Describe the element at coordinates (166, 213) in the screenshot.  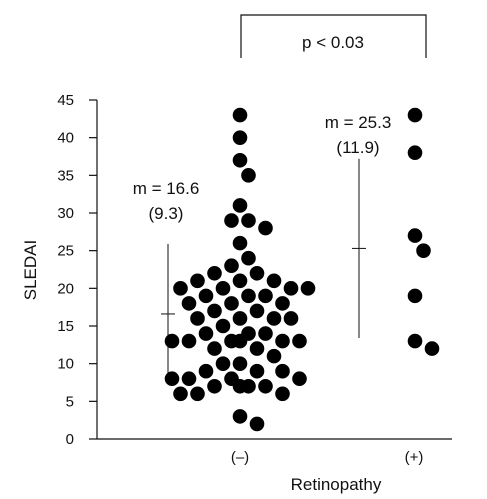
I see `sd-label-negative: (9.3)` at that location.